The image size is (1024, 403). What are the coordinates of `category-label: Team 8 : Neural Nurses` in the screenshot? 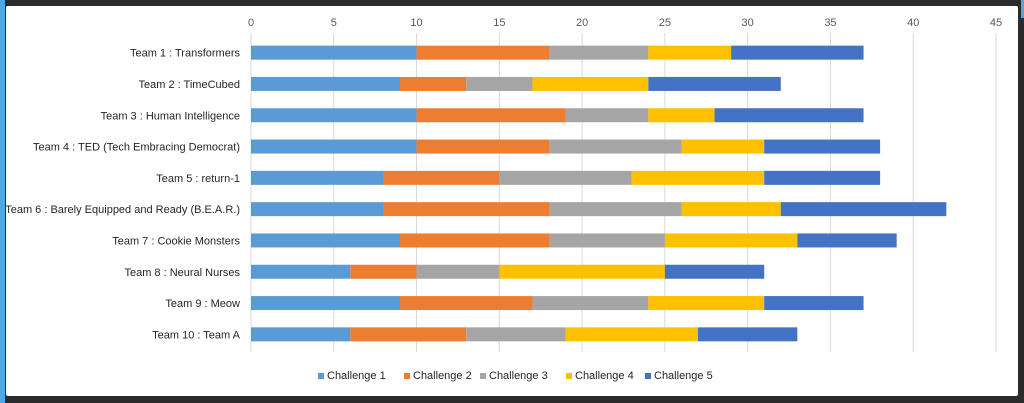 It's located at (182, 273).